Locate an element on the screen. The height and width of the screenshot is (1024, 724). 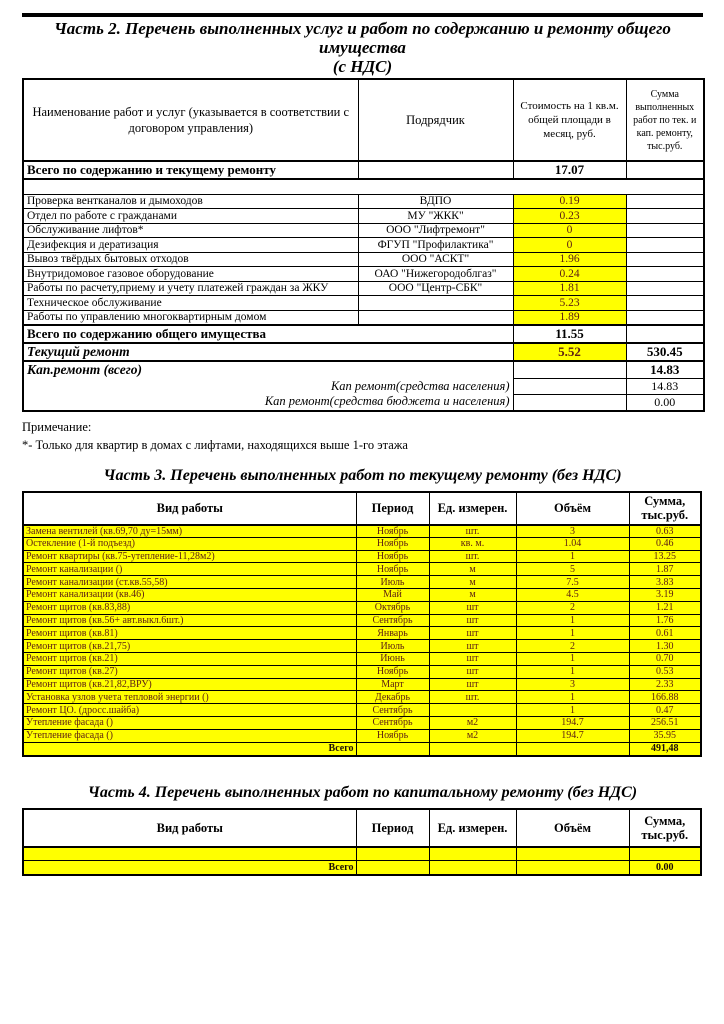
row-cost-cell is located at coordinates (569, 402).